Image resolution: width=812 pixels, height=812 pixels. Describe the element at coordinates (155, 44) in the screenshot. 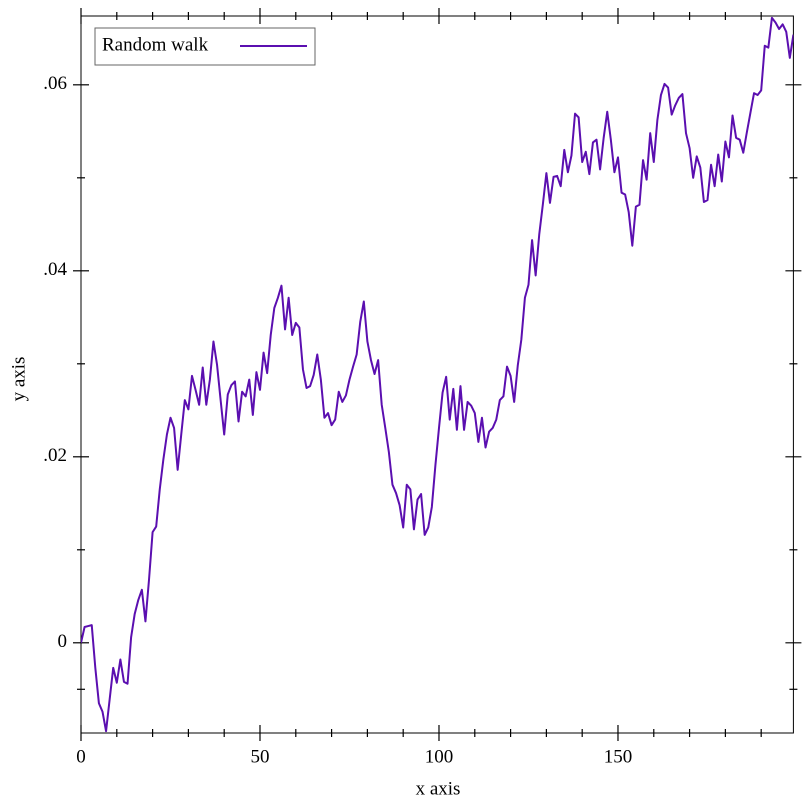

I see `legend-label: Random walk` at that location.